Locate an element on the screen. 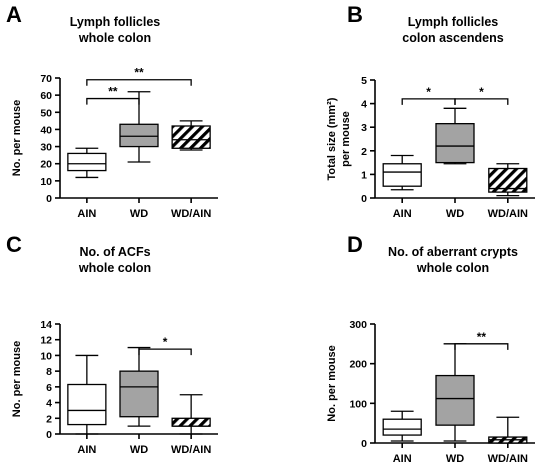 This screenshot has width=550, height=467. y-tick-label: 3 is located at coordinates (364, 128).